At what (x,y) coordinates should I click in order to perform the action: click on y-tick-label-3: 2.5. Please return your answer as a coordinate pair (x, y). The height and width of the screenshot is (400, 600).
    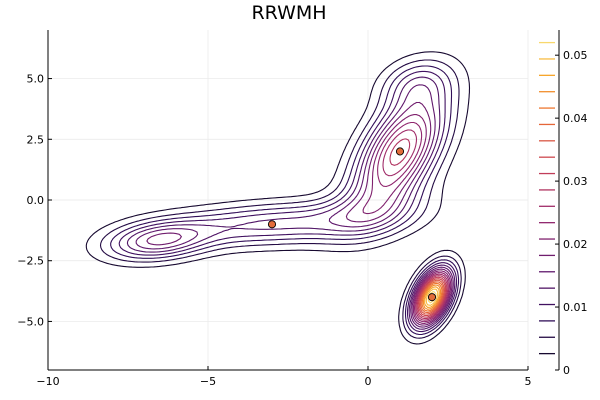
    Looking at the image, I should click on (36, 139).